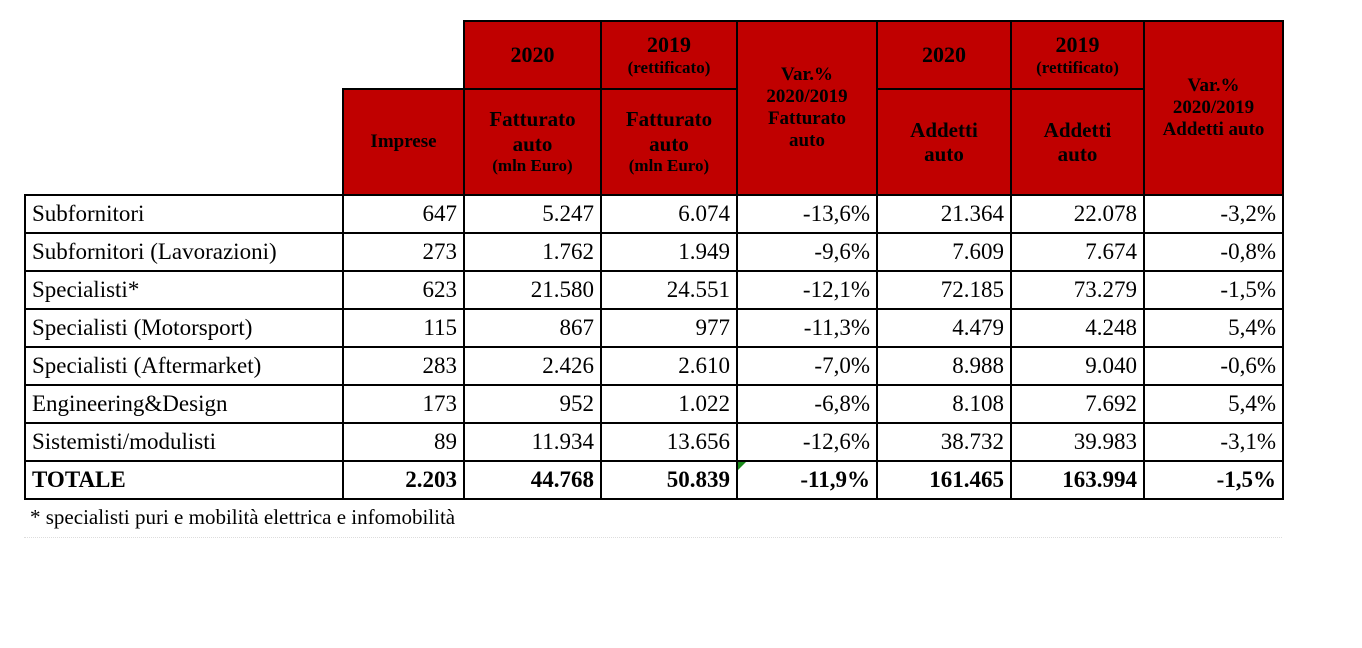  Describe the element at coordinates (1213, 366) in the screenshot. I see `cell-var-addetti: -0,6%` at that location.